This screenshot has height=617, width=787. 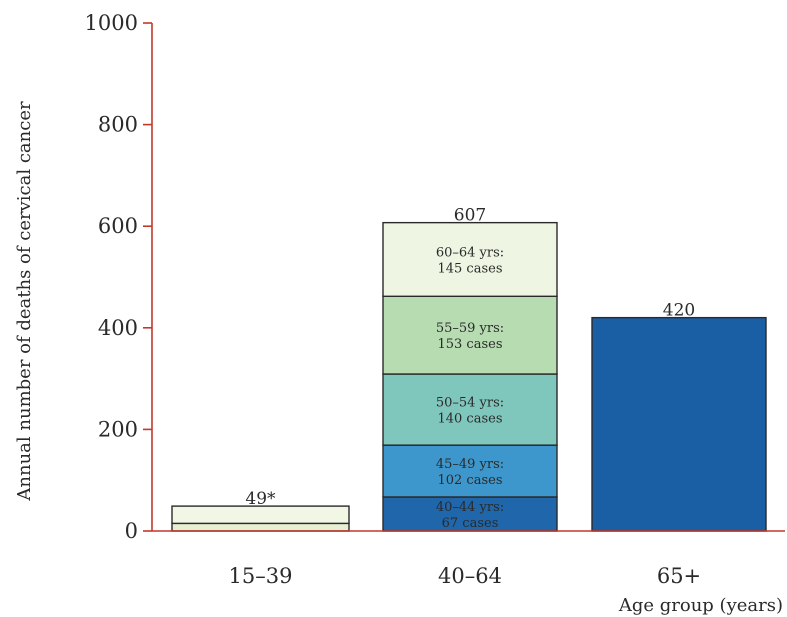 I want to click on y-tick-label: 400, so click(x=118, y=328).